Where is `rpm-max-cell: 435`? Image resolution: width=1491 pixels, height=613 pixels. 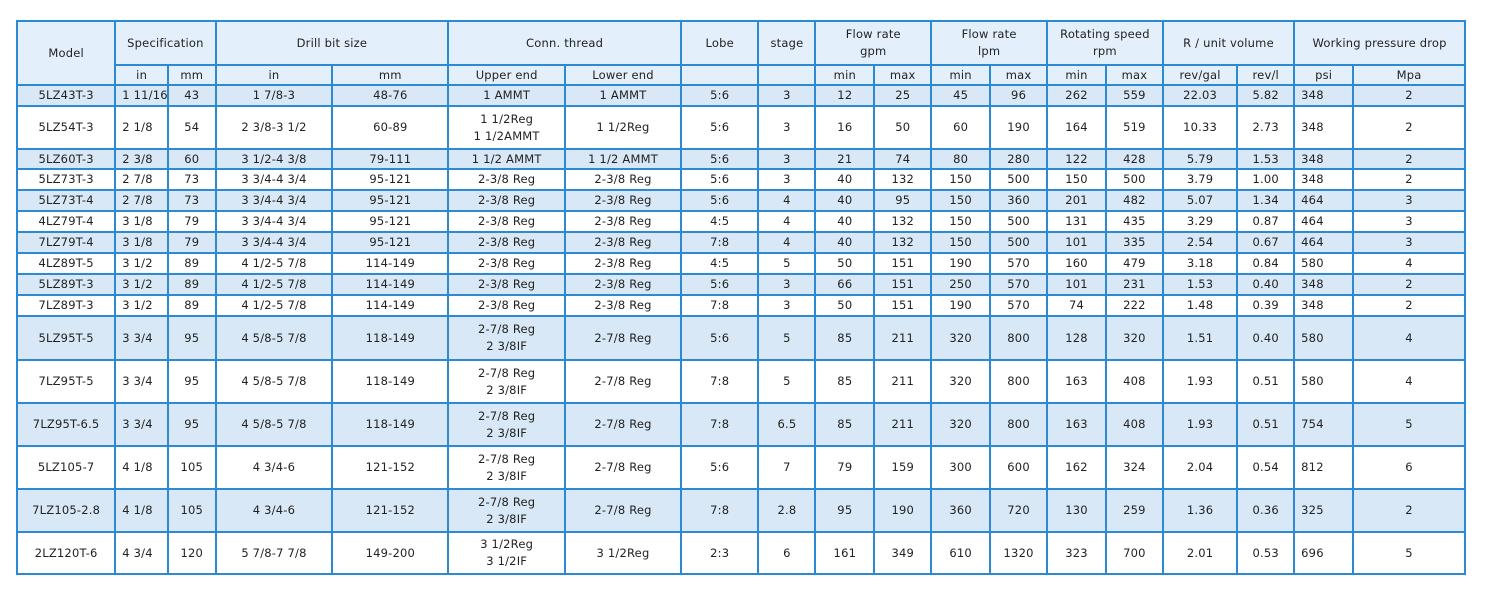 rpm-max-cell: 435 is located at coordinates (1134, 221).